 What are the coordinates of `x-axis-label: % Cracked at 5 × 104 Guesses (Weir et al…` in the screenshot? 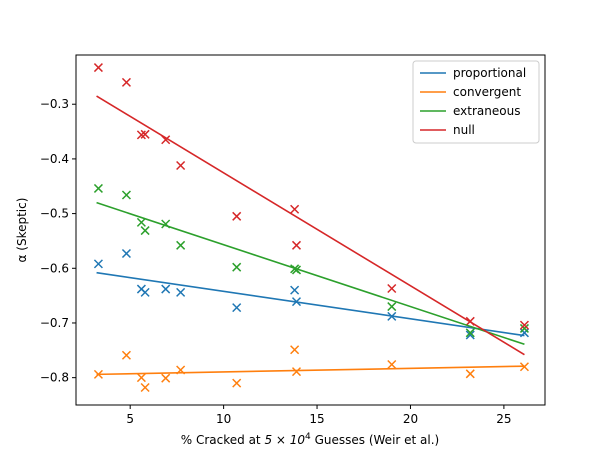 It's located at (310, 439).